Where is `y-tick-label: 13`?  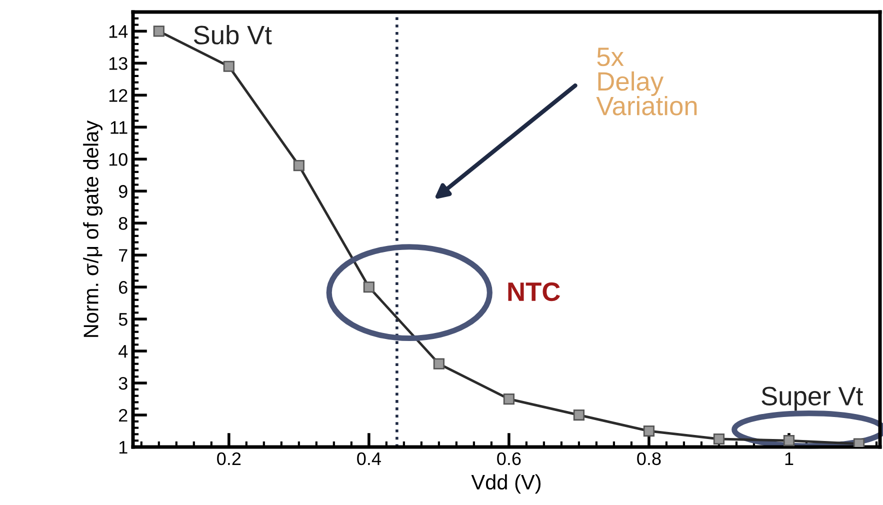
y-tick-label: 13 is located at coordinates (118, 63).